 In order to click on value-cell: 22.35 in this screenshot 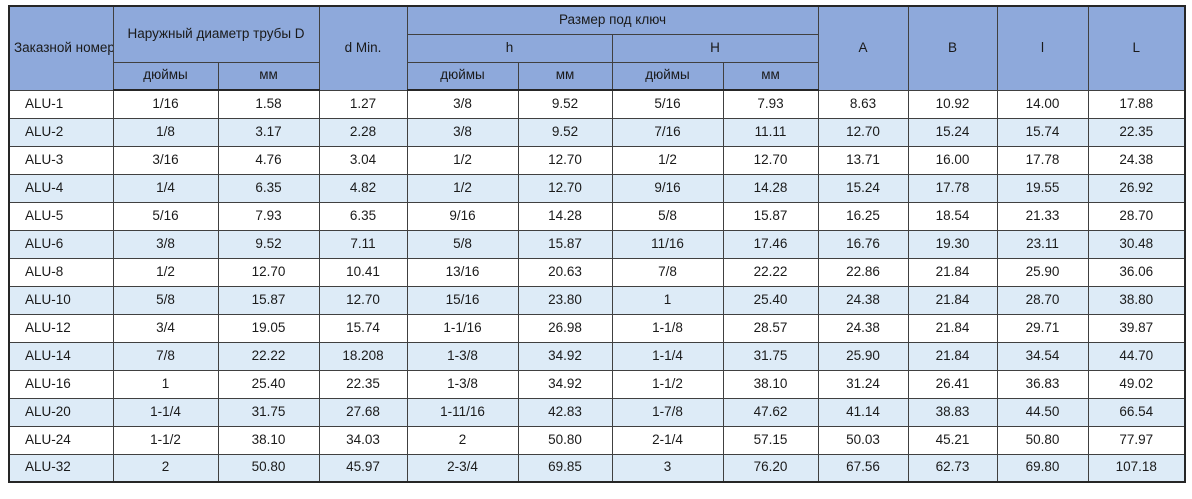, I will do `click(1136, 132)`.